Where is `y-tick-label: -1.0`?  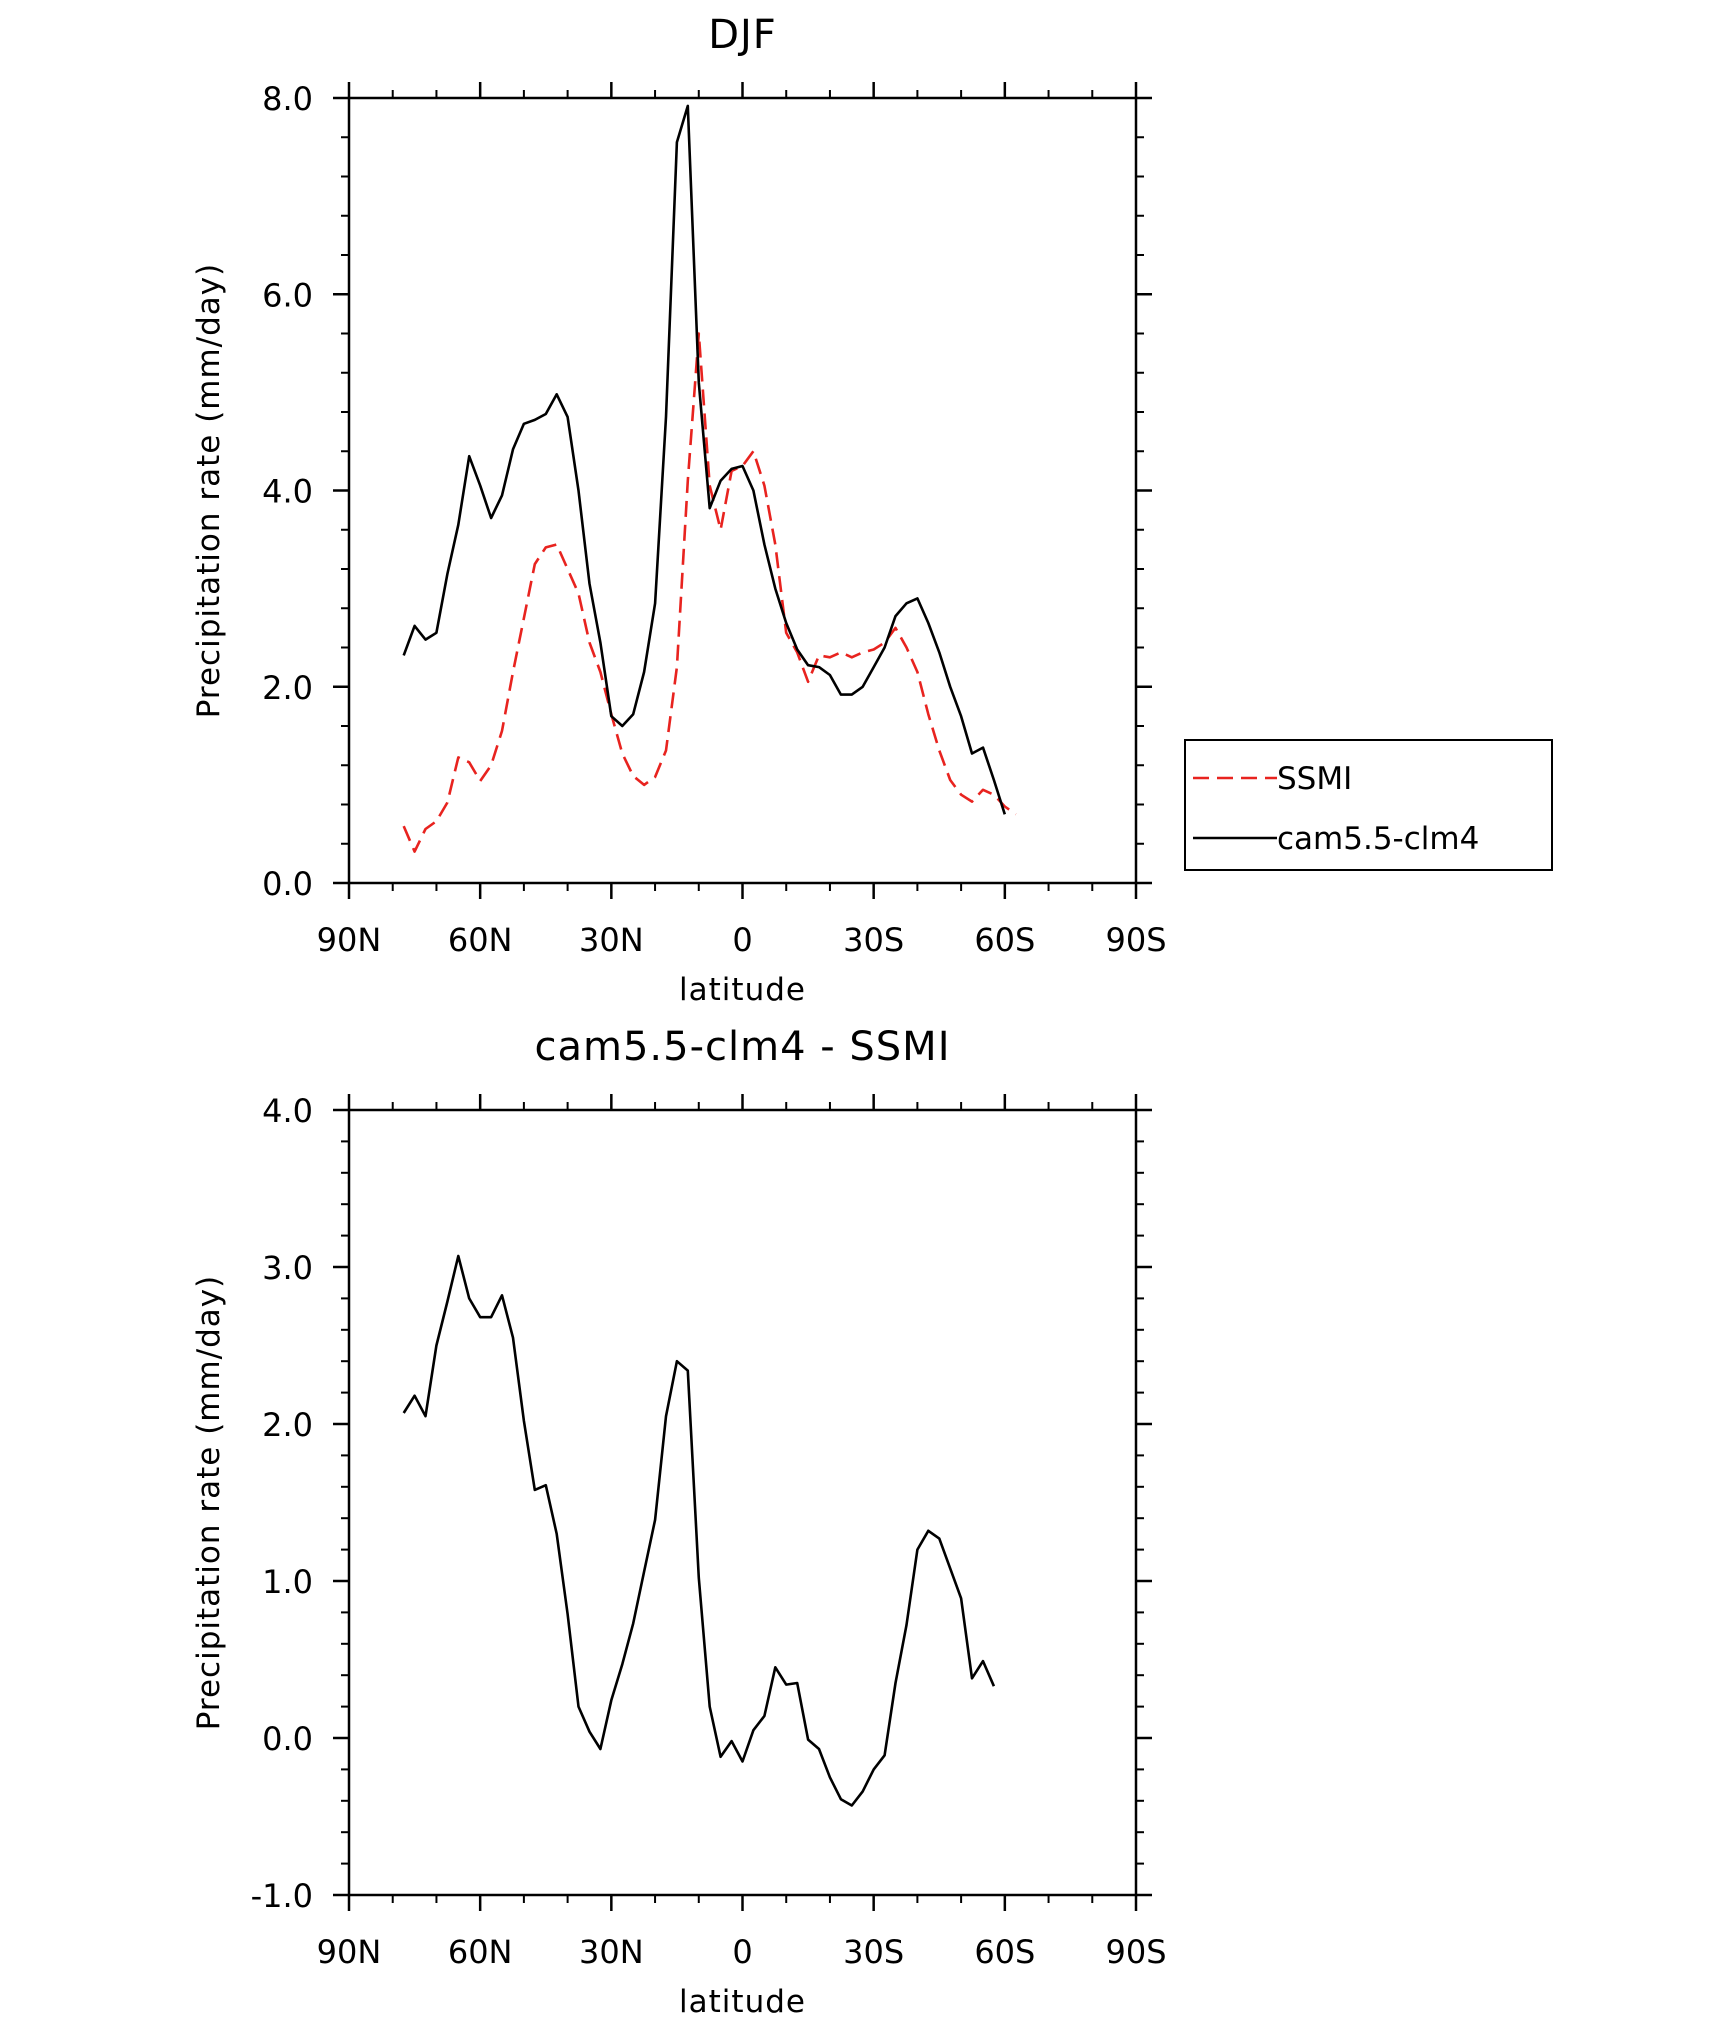 y-tick-label: -1.0 is located at coordinates (282, 1896).